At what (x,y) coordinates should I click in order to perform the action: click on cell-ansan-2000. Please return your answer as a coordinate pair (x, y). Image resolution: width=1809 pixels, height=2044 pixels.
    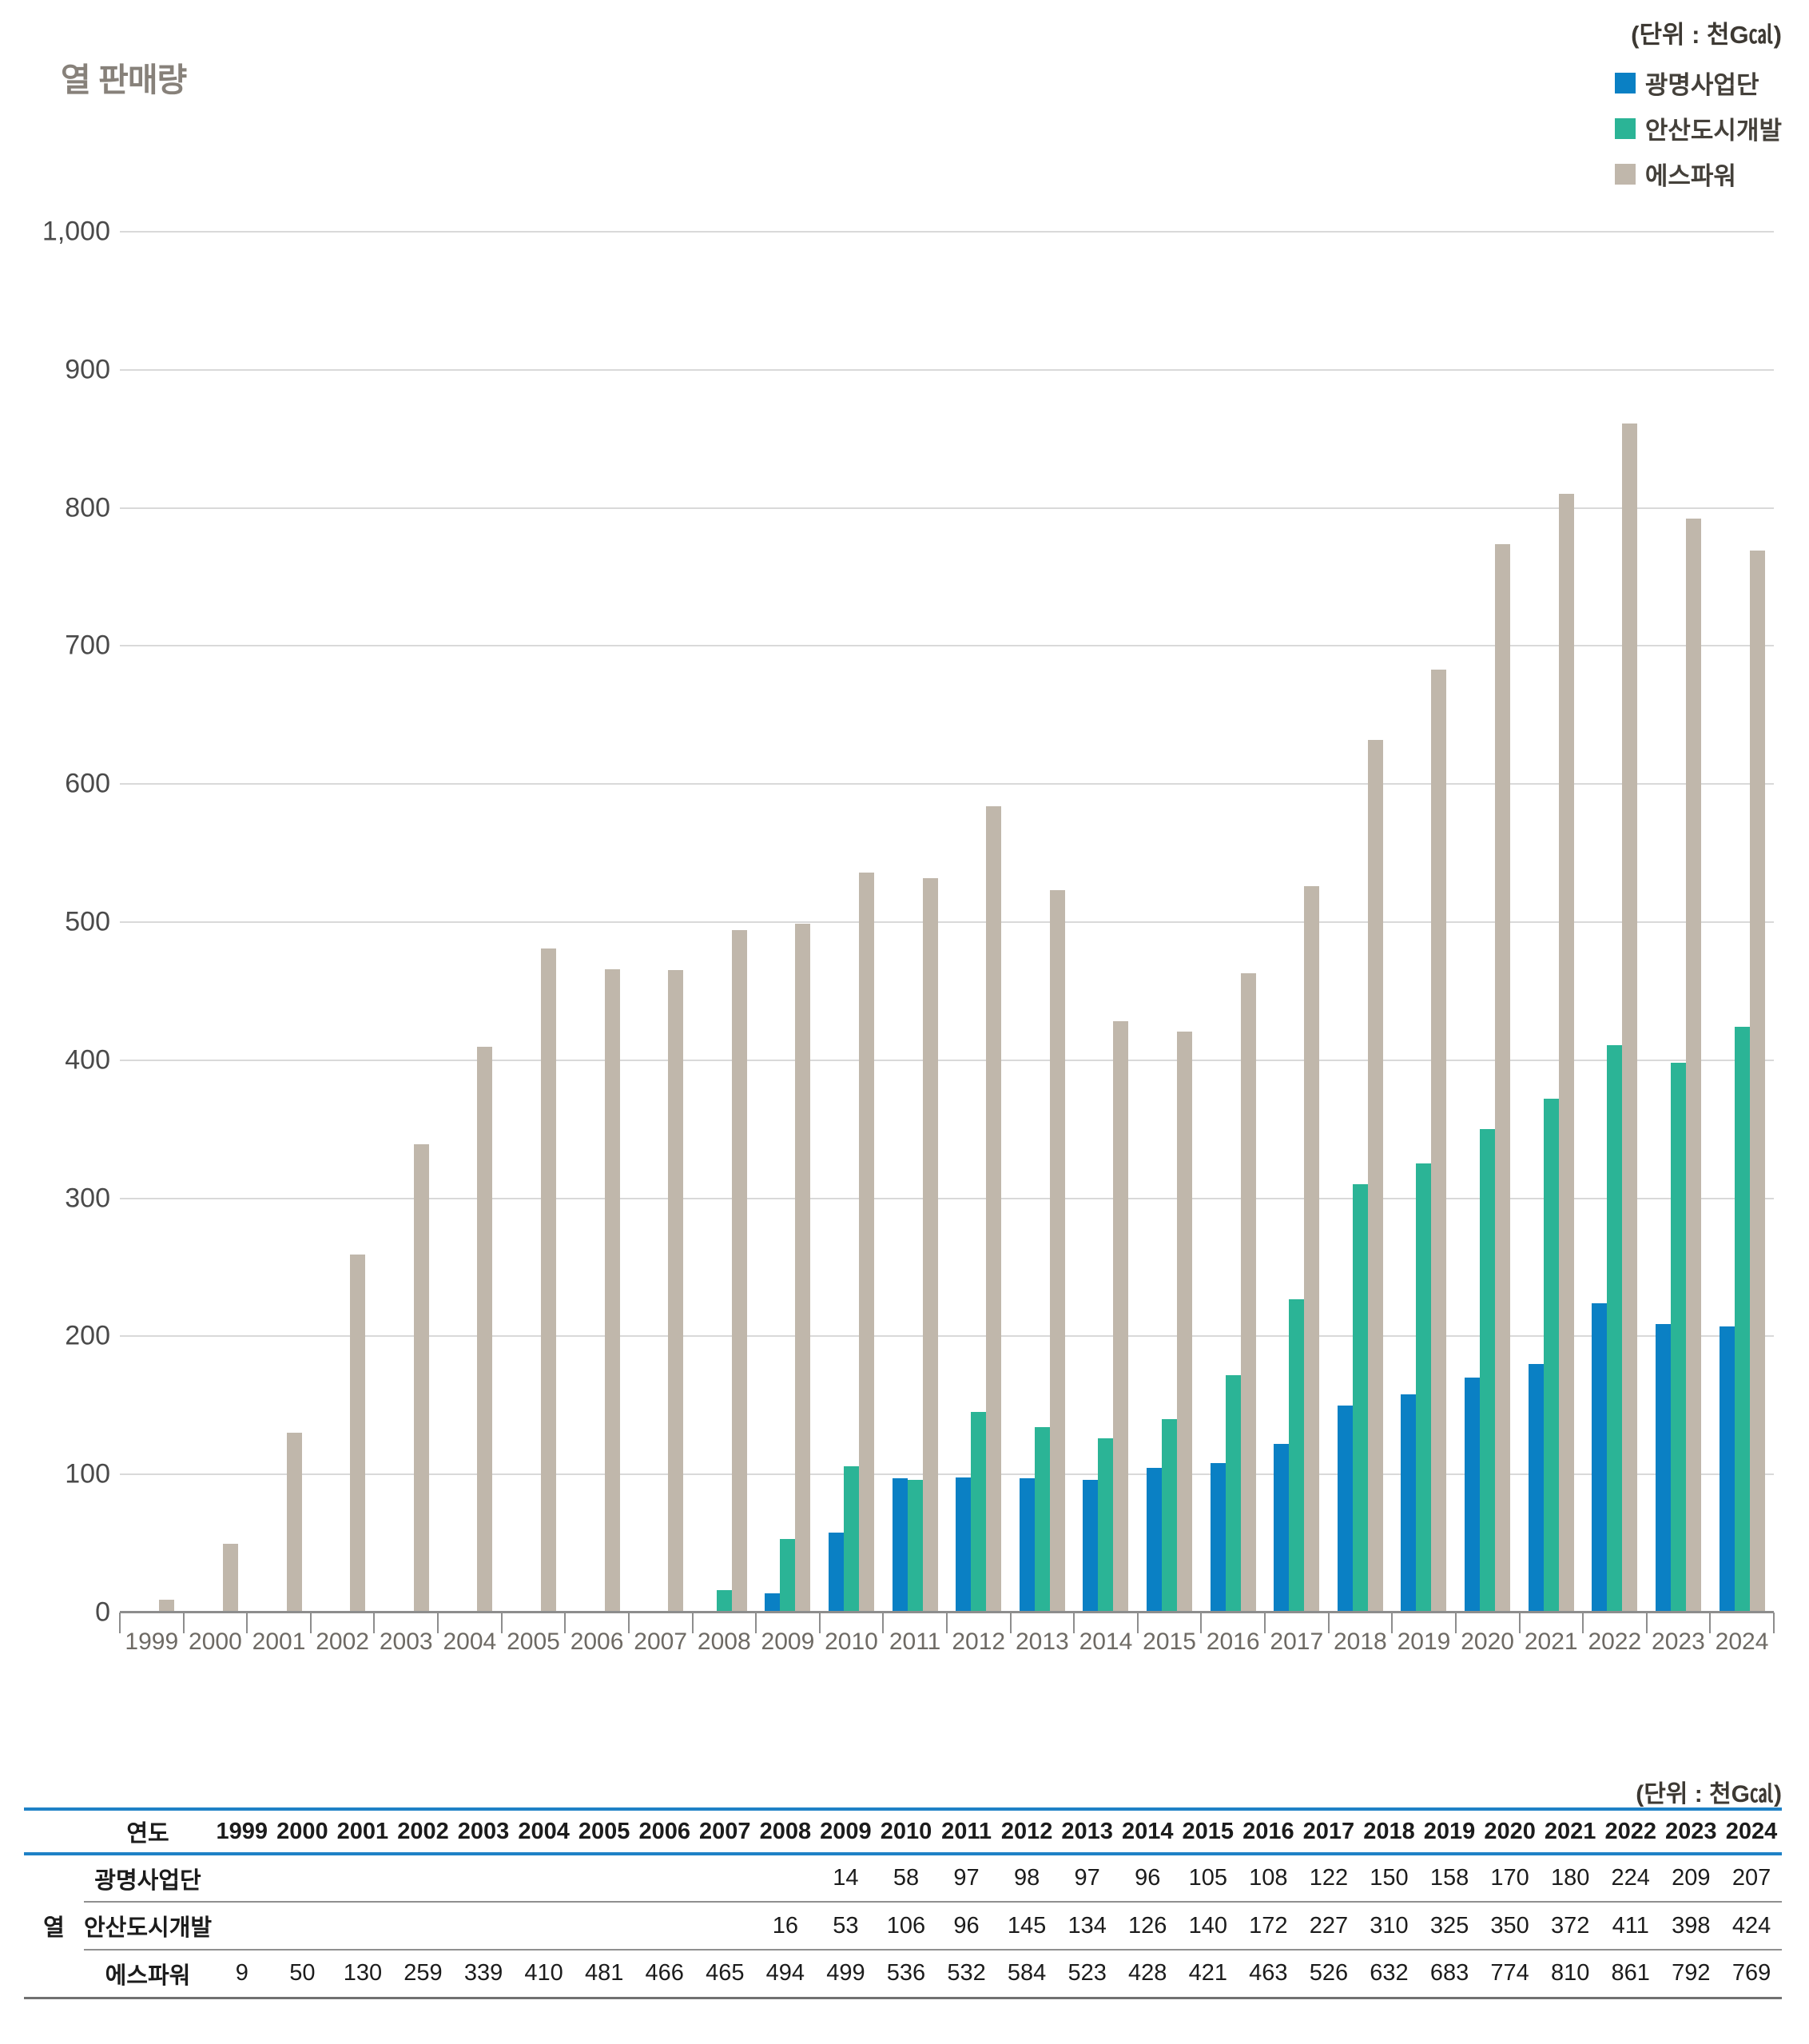
    Looking at the image, I should click on (302, 1926).